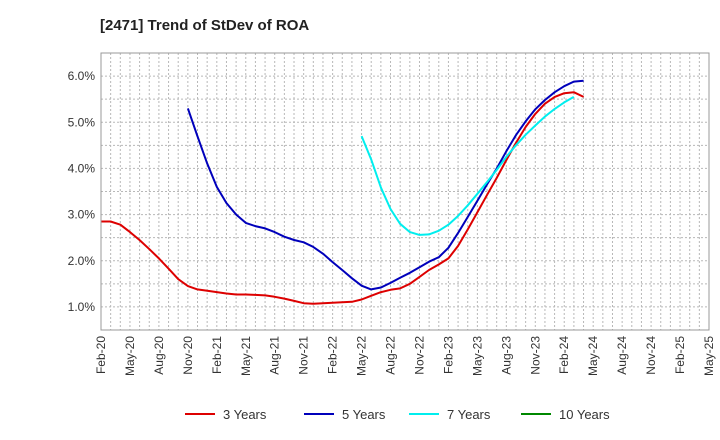 This screenshot has width=720, height=440. What do you see at coordinates (593, 356) in the screenshot?
I see `x-tick-label: May-24` at bounding box center [593, 356].